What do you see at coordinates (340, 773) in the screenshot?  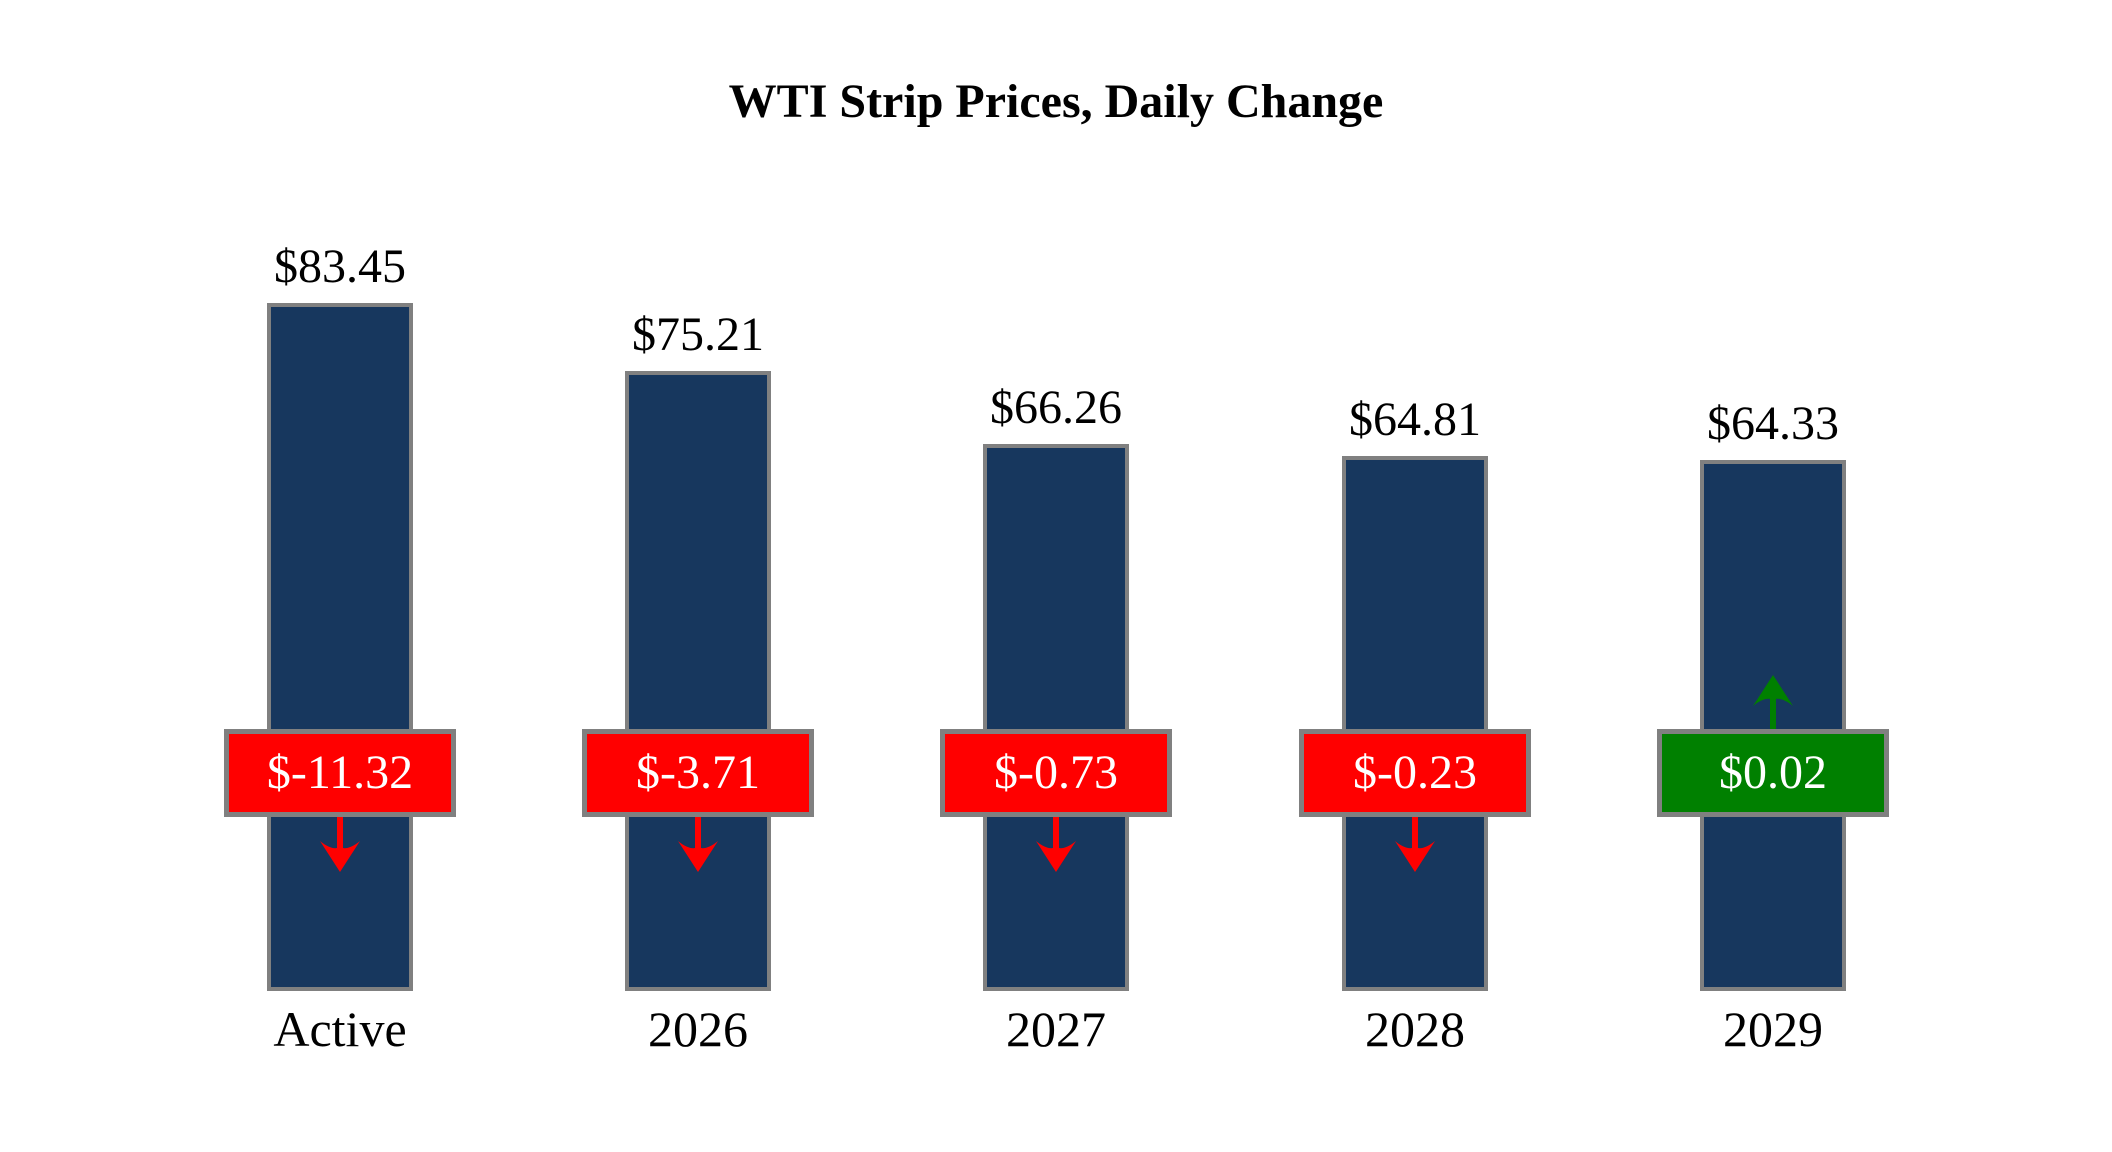 I see `change-badge: $-11.32` at bounding box center [340, 773].